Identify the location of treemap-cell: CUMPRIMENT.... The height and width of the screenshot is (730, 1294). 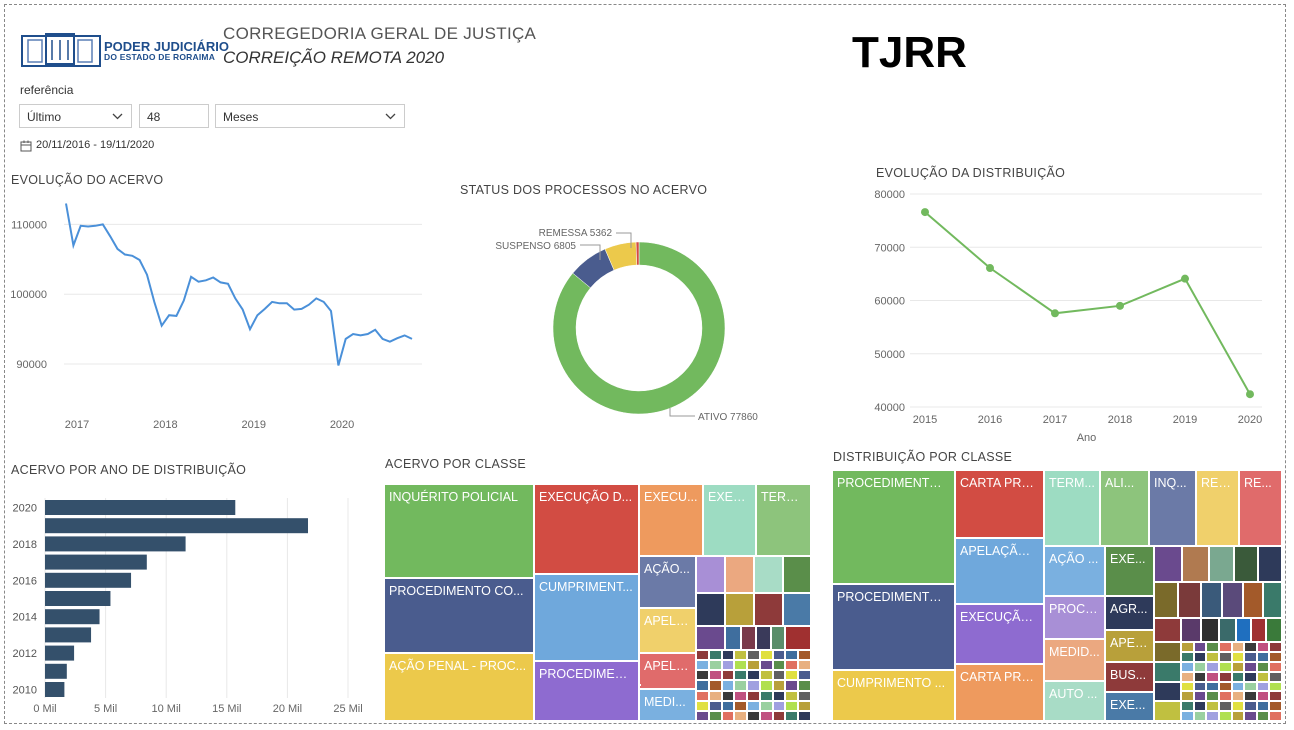
(586, 617).